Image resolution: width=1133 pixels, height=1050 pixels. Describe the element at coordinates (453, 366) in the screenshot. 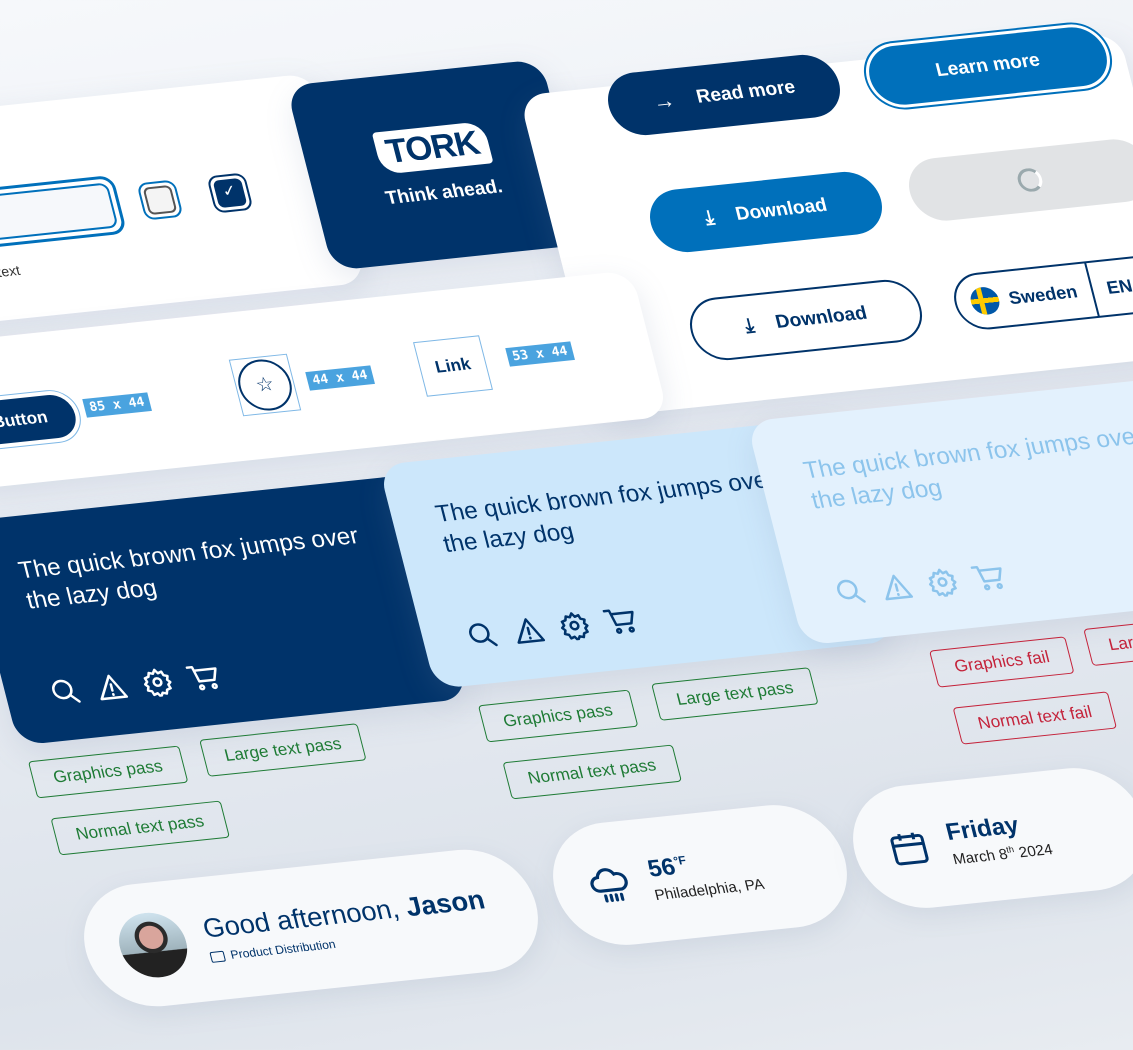

I see `sample-link: Link` at that location.